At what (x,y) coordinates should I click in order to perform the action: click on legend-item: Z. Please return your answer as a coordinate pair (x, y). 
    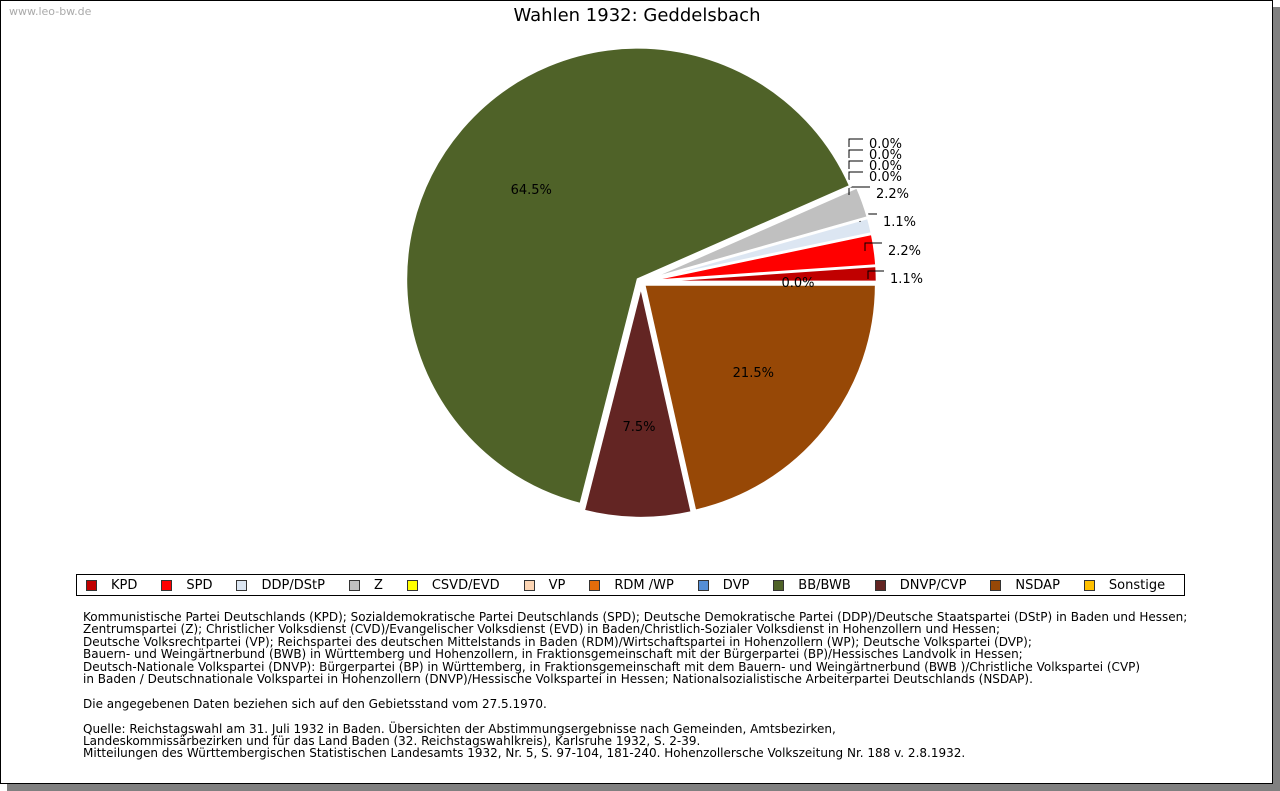
    Looking at the image, I should click on (365, 585).